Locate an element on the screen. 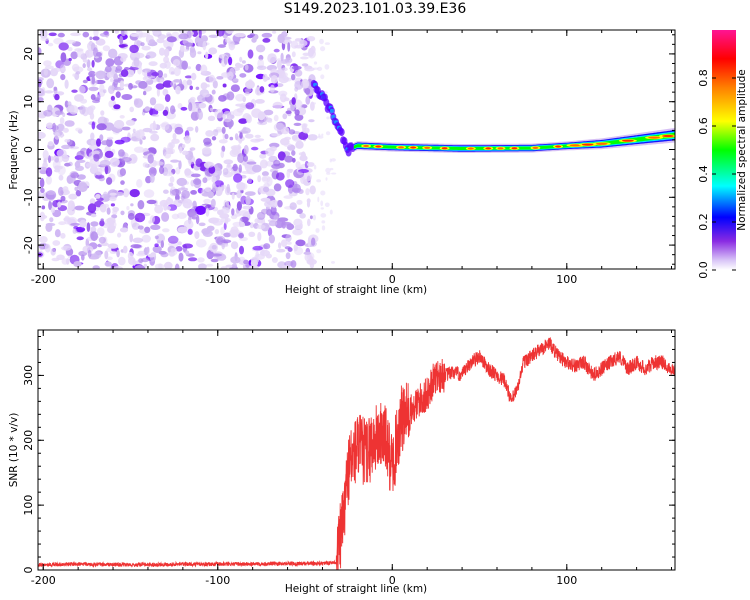 The image size is (750, 600). x-tick-label: 0 is located at coordinates (392, 279).